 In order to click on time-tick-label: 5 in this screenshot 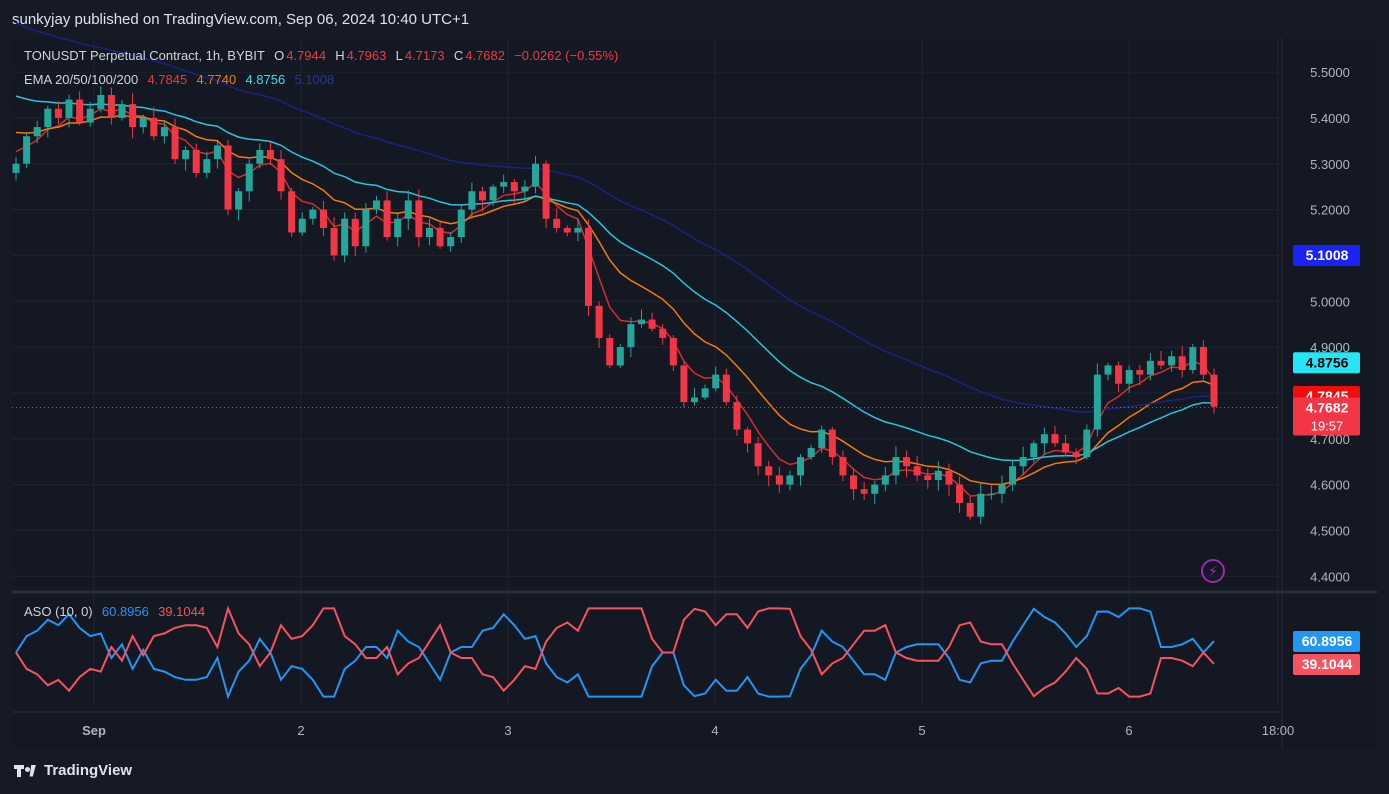, I will do `click(921, 730)`.